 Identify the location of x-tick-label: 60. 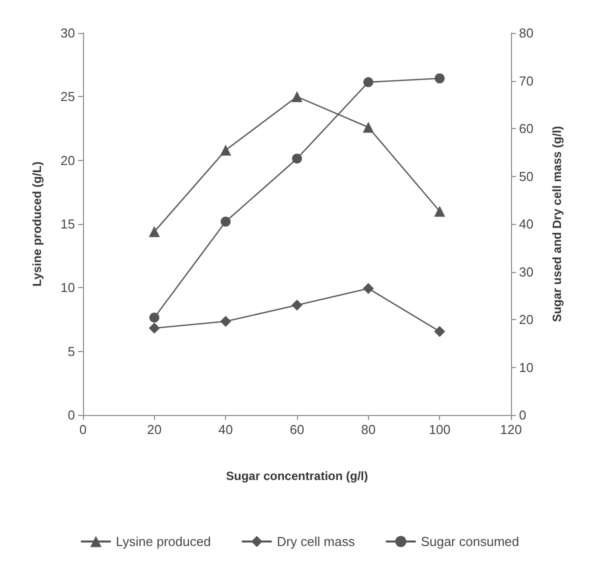
(297, 429).